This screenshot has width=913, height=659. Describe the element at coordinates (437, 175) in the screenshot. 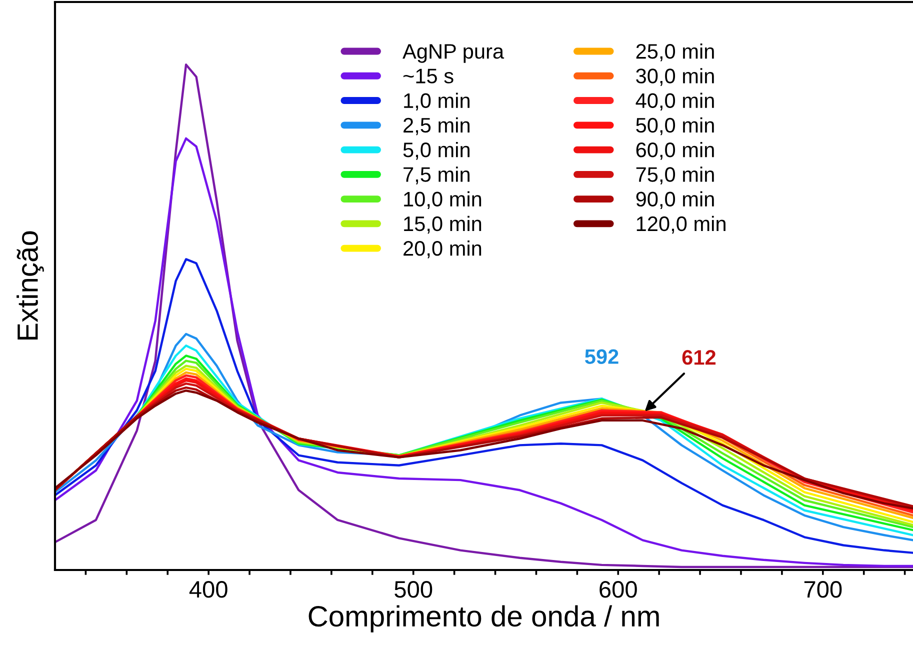

I see `legend-label: 7,5 min` at that location.